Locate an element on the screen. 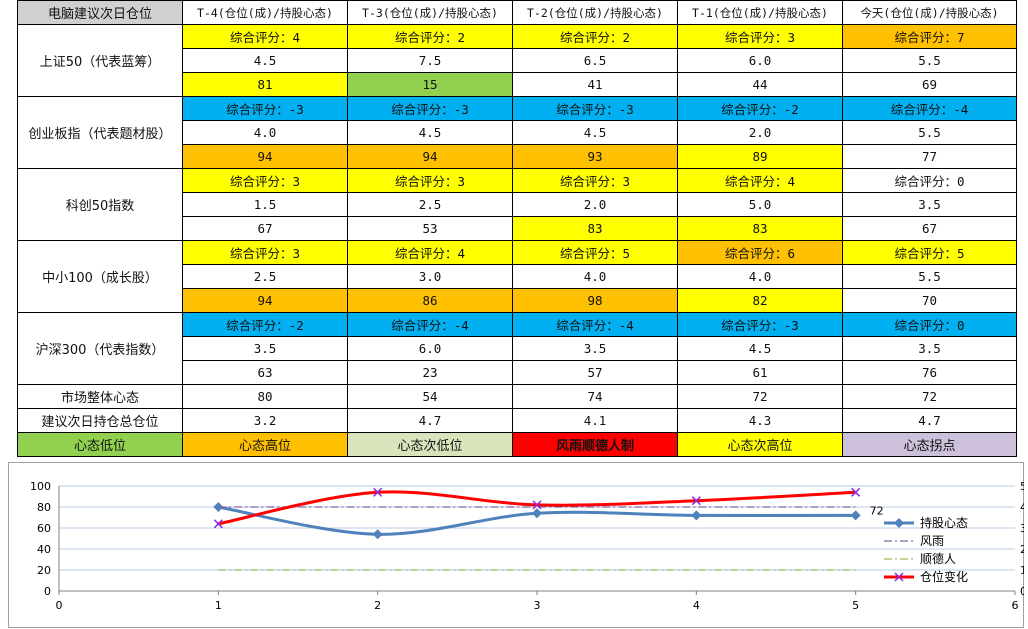 The image size is (1028, 629). column-header-4: T-1(仓位(成)/持股心态) is located at coordinates (760, 12).